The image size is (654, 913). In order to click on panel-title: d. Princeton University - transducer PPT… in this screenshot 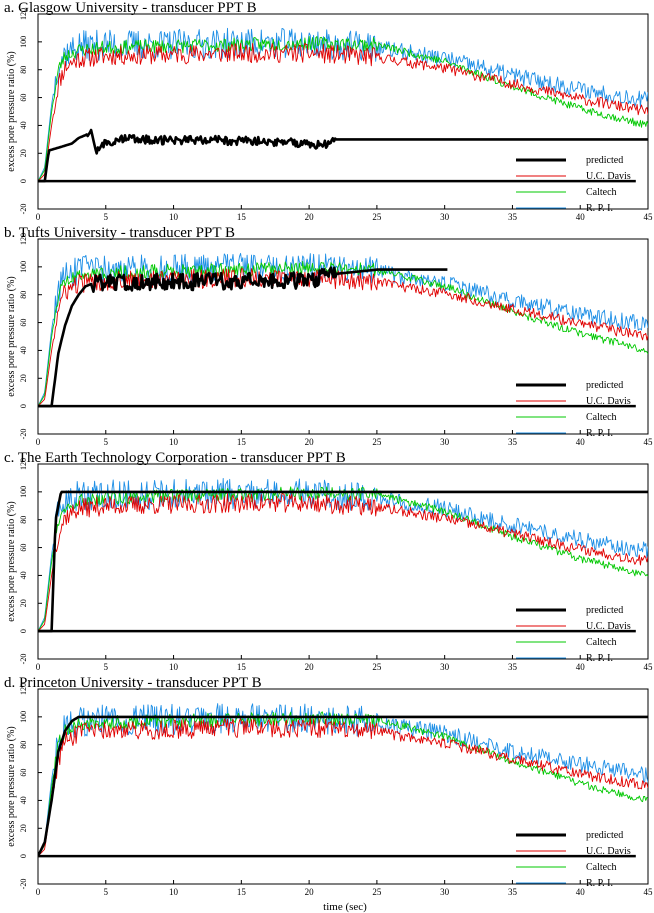, I will do `click(133, 683)`.